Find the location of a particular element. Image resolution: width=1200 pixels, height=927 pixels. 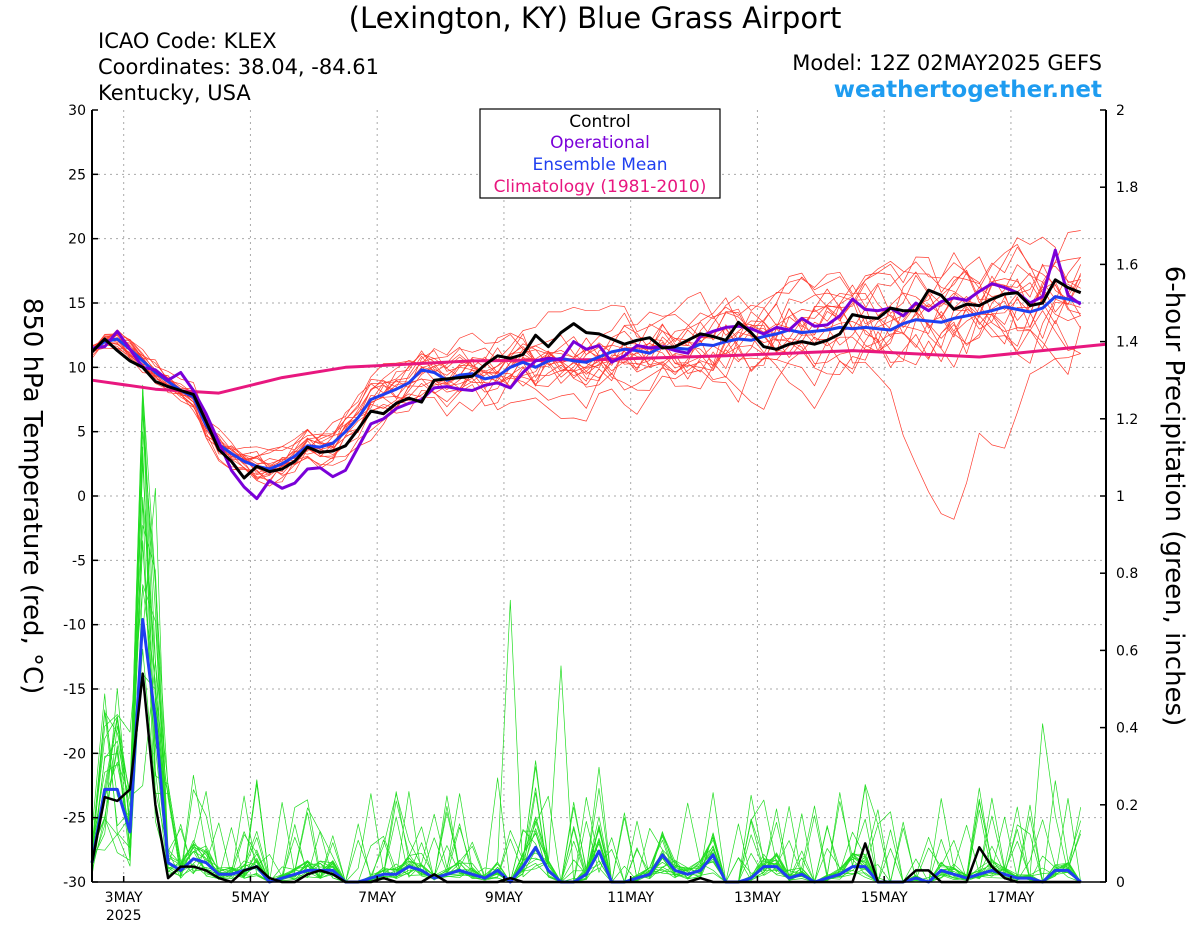

legend-control: Control is located at coordinates (599, 122).